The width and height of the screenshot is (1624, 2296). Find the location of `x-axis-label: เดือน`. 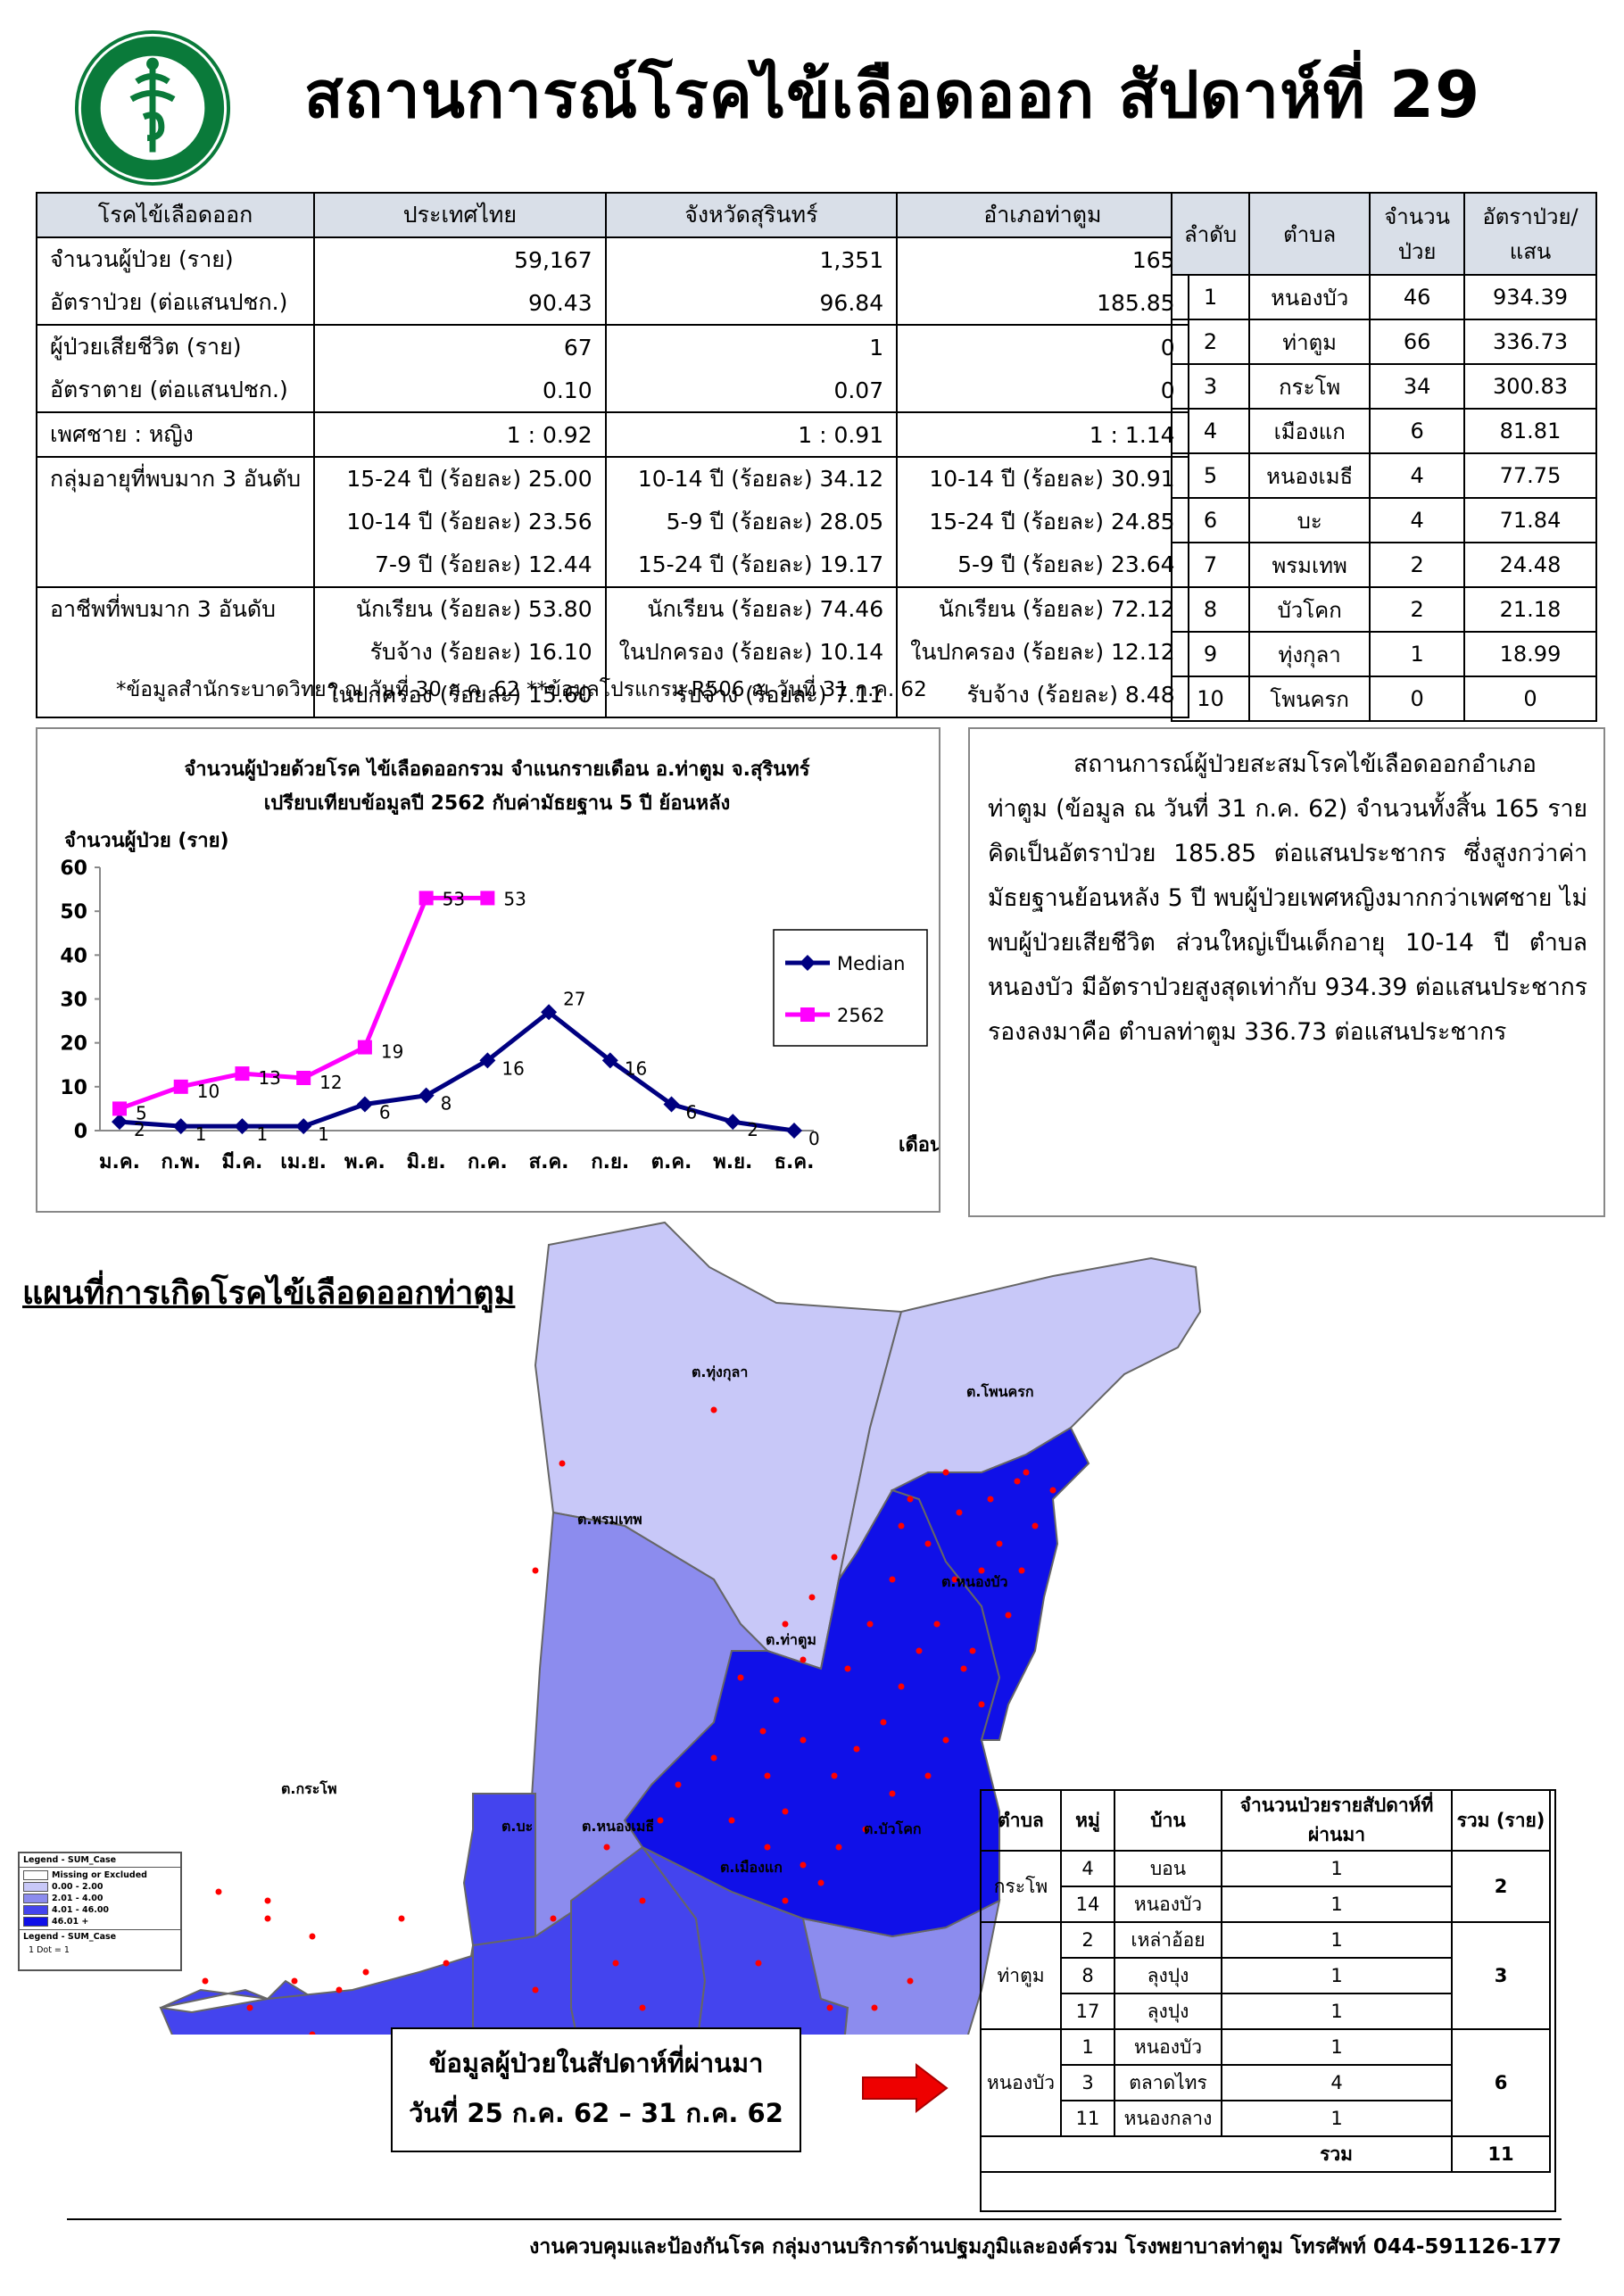

x-axis-label: เดือน is located at coordinates (919, 1145).